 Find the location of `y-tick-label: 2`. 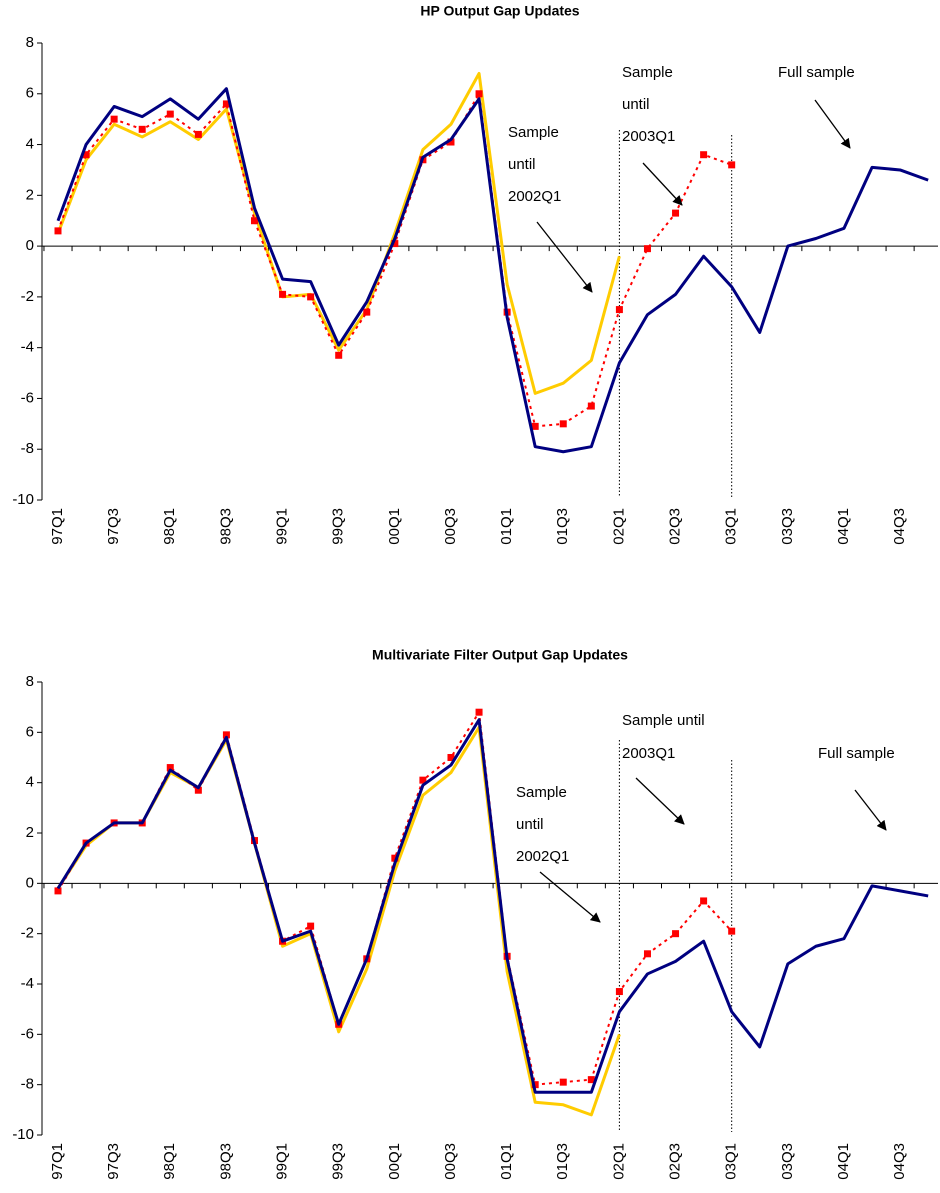

y-tick-label: 2 is located at coordinates (30, 194).